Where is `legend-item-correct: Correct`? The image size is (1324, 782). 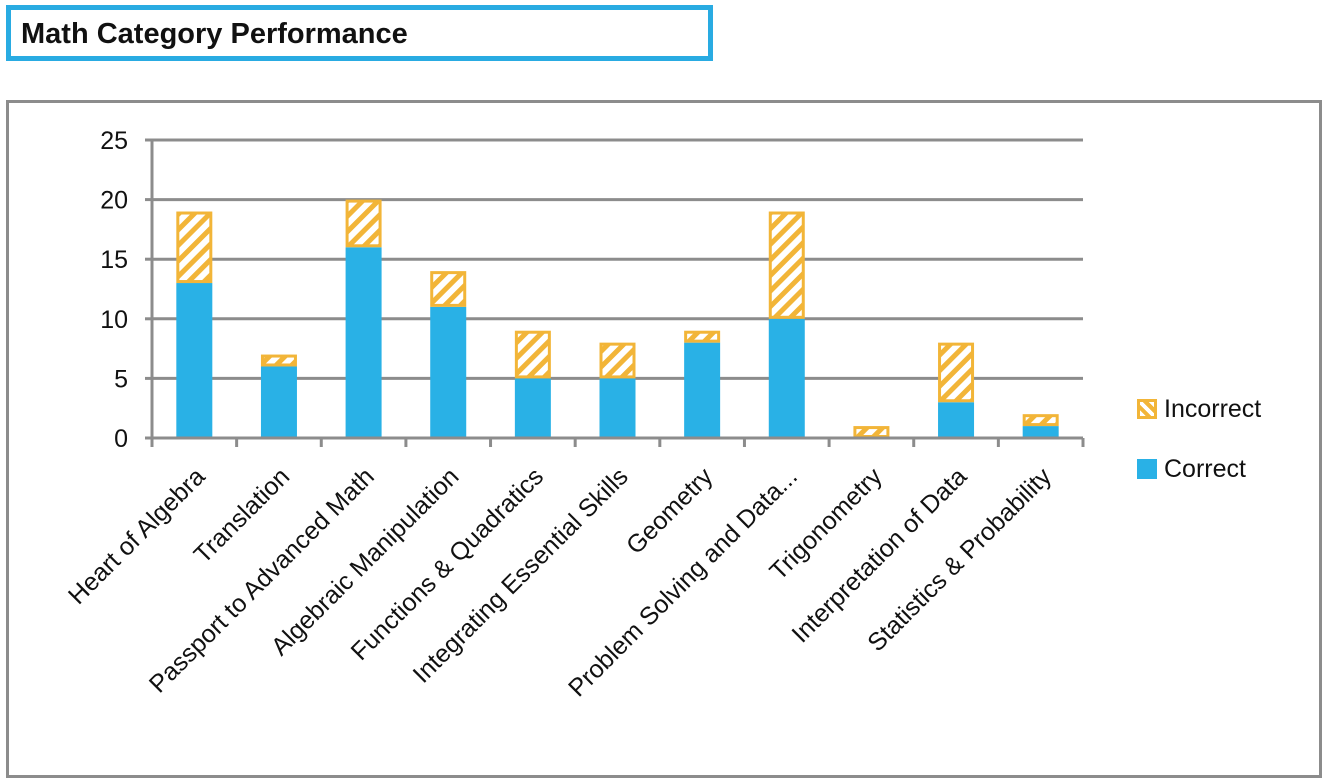 legend-item-correct: Correct is located at coordinates (1191, 469).